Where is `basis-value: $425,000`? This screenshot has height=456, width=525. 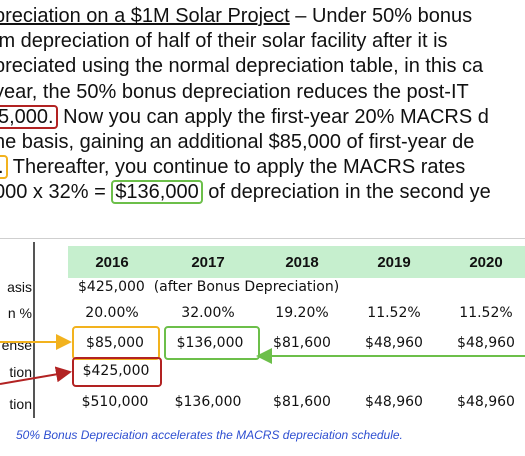 basis-value: $425,000 is located at coordinates (111, 287).